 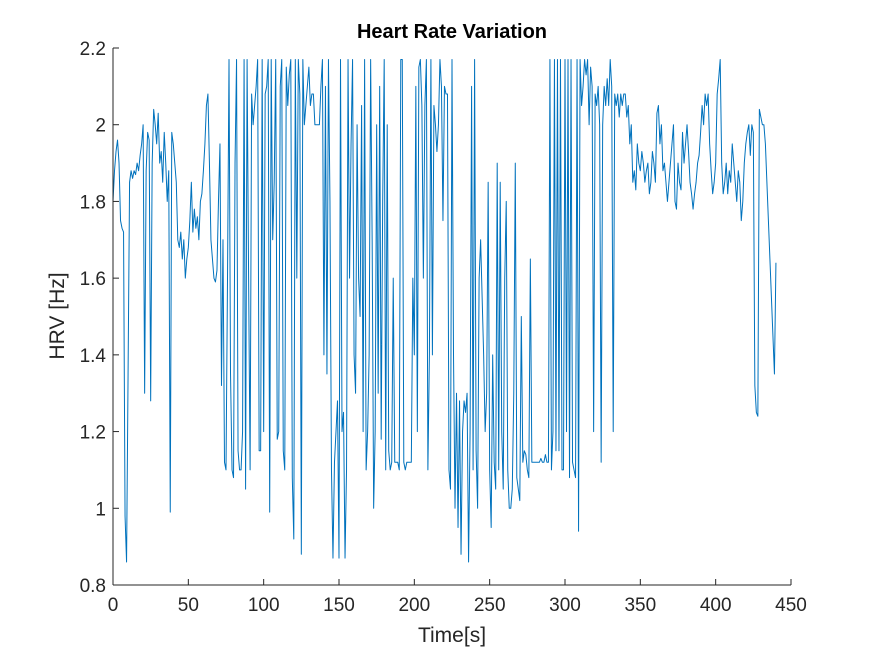 What do you see at coordinates (565, 605) in the screenshot?
I see `x-tick-label: 300` at bounding box center [565, 605].